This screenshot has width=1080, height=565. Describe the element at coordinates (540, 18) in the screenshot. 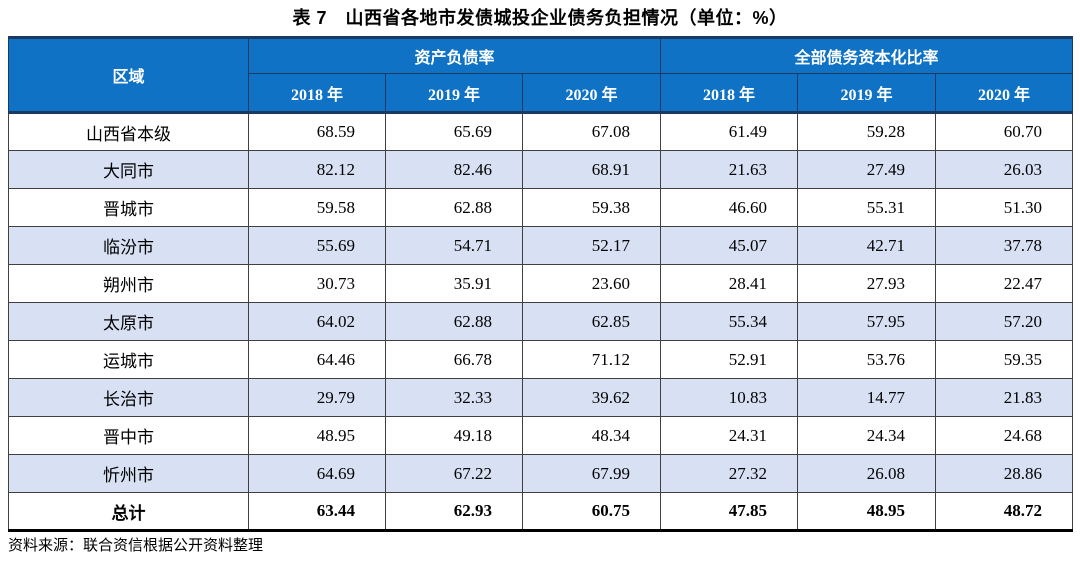

I see `table-title: 表 7 山西省各地市发债城投企业债务负担情况（单位：%）` at that location.